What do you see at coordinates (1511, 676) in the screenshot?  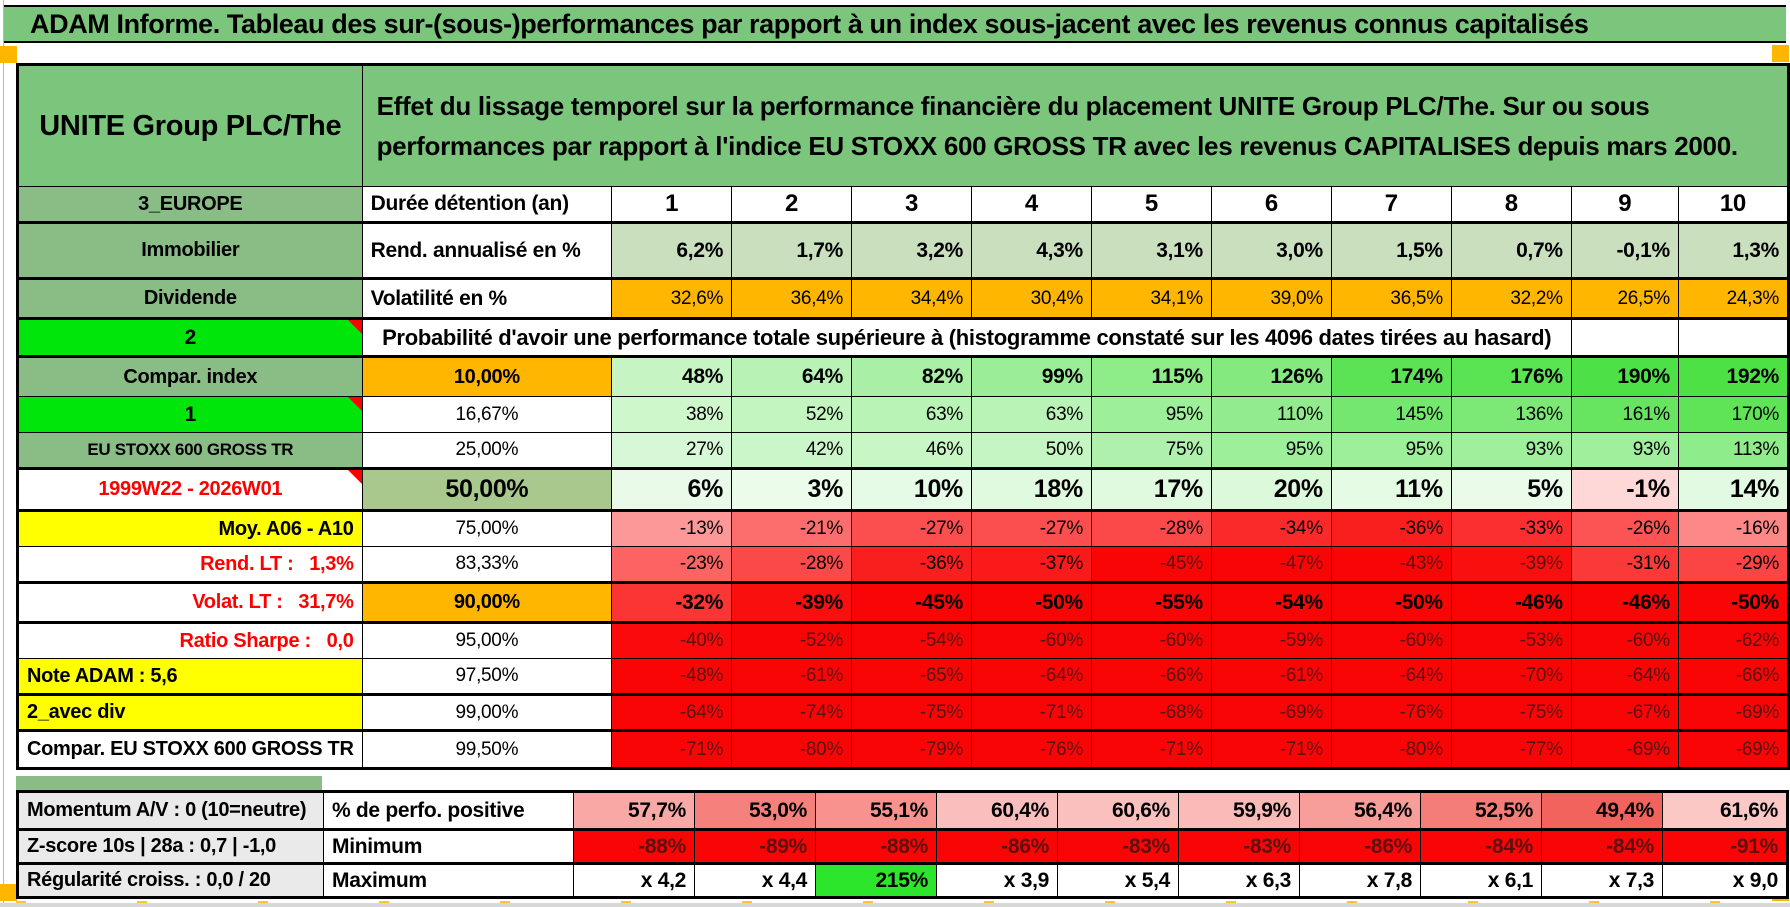 I see `cell-p975-y8: -70%` at bounding box center [1511, 676].